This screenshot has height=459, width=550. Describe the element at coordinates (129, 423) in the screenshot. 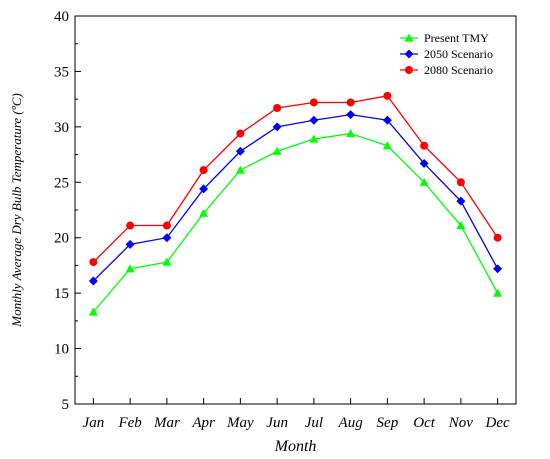

I see `x-tick-label: Feb` at that location.